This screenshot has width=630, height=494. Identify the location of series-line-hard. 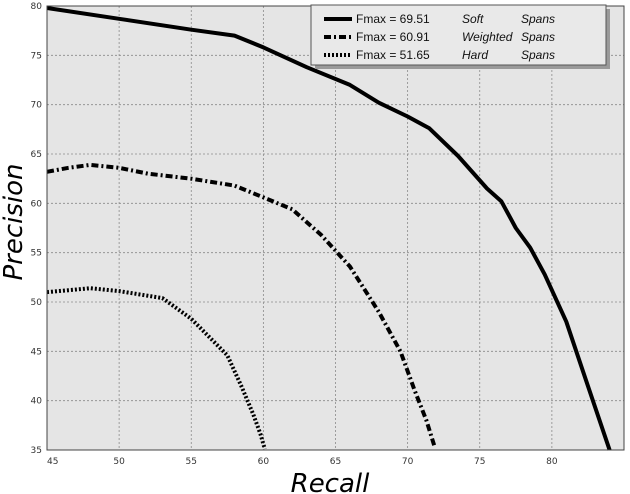
(156, 368).